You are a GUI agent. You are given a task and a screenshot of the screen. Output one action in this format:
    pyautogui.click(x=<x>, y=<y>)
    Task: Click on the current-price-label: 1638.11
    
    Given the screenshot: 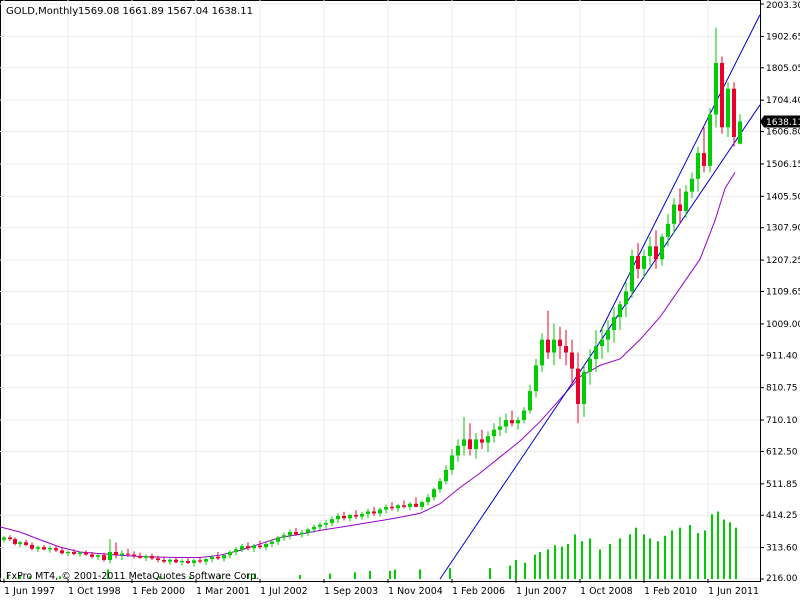 What is the action you would take?
    pyautogui.click(x=783, y=123)
    